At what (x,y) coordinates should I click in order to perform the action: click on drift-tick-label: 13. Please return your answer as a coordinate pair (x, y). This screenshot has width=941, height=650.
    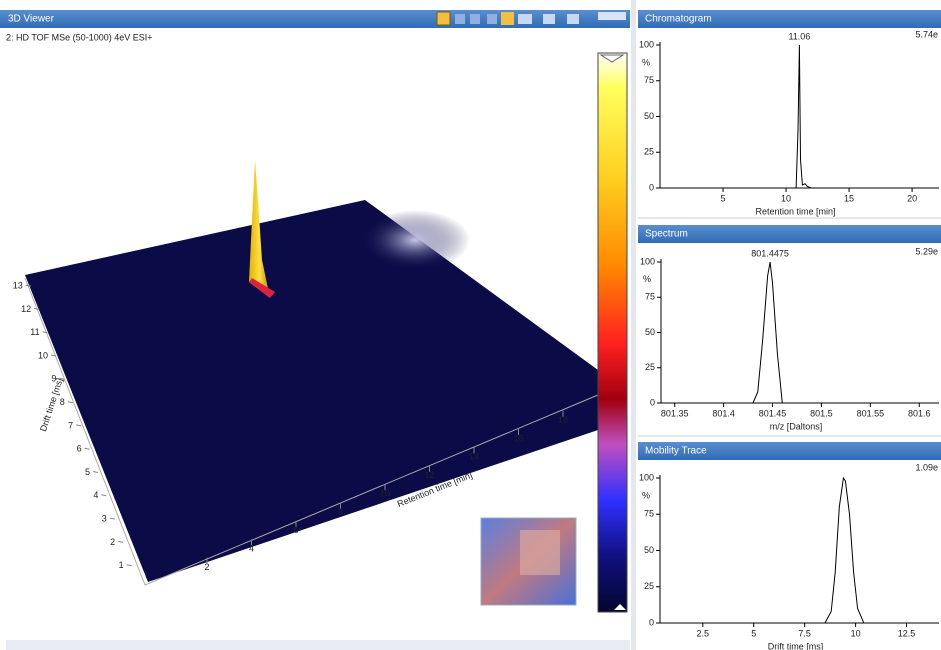
    Looking at the image, I should click on (18, 285).